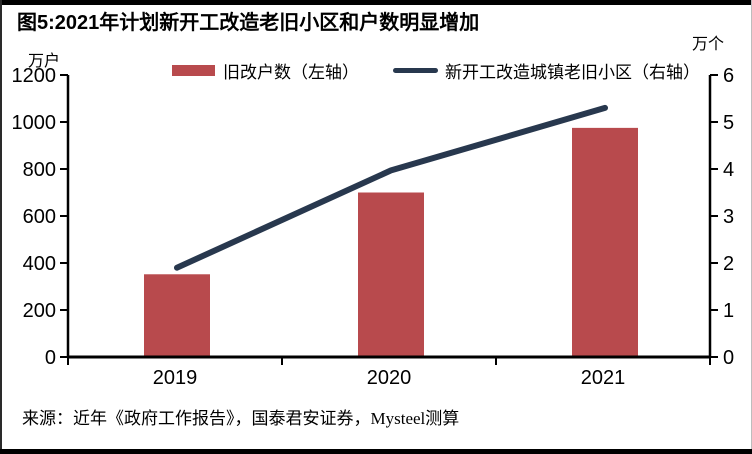  What do you see at coordinates (291, 72) in the screenshot?
I see `legend-bar-label: 旧改户数（左轴）` at bounding box center [291, 72].